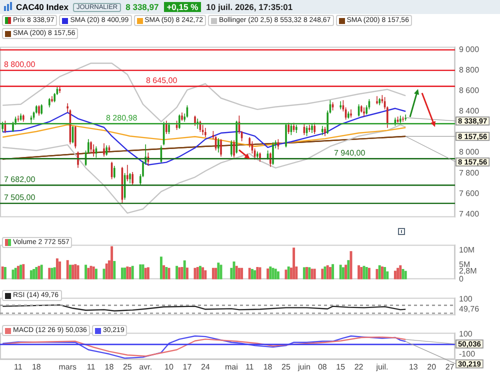 The width and height of the screenshot is (500, 375). What do you see at coordinates (323, 367) in the screenshot?
I see `x-tick-label: 08` at bounding box center [323, 367].